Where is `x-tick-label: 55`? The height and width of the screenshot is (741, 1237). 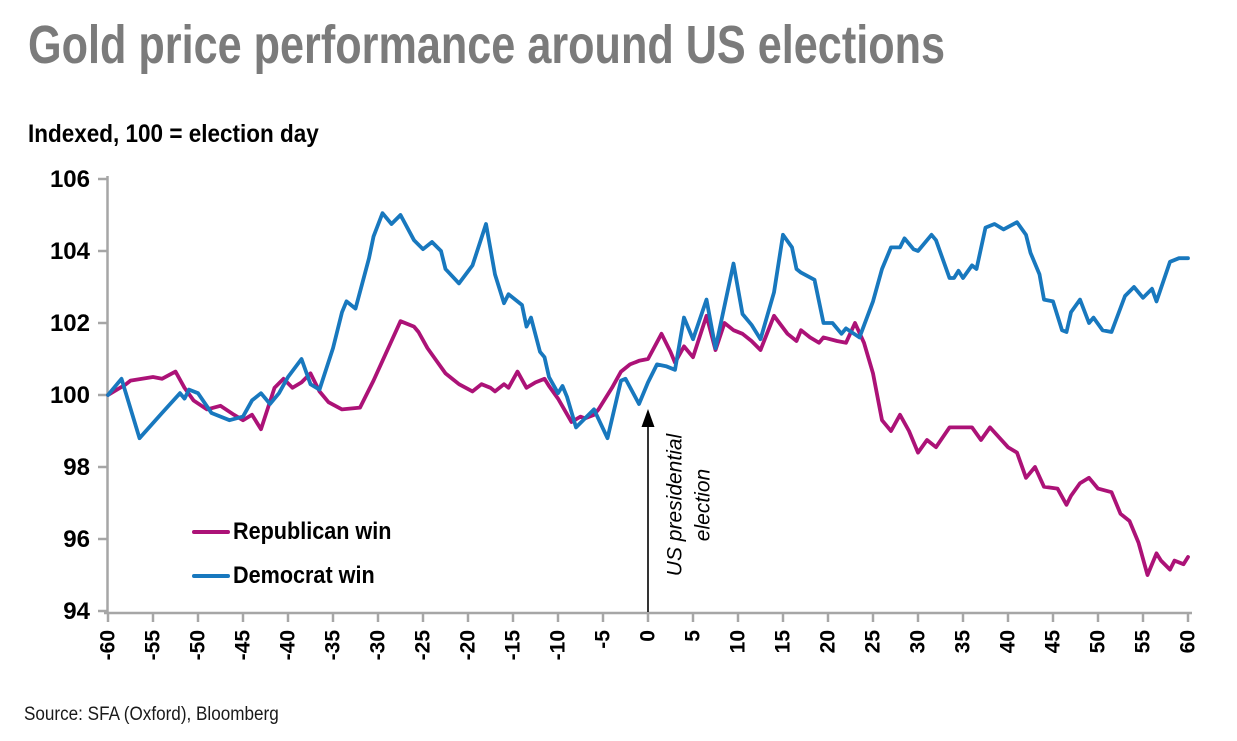
x-tick-label: 55 is located at coordinates (1143, 642).